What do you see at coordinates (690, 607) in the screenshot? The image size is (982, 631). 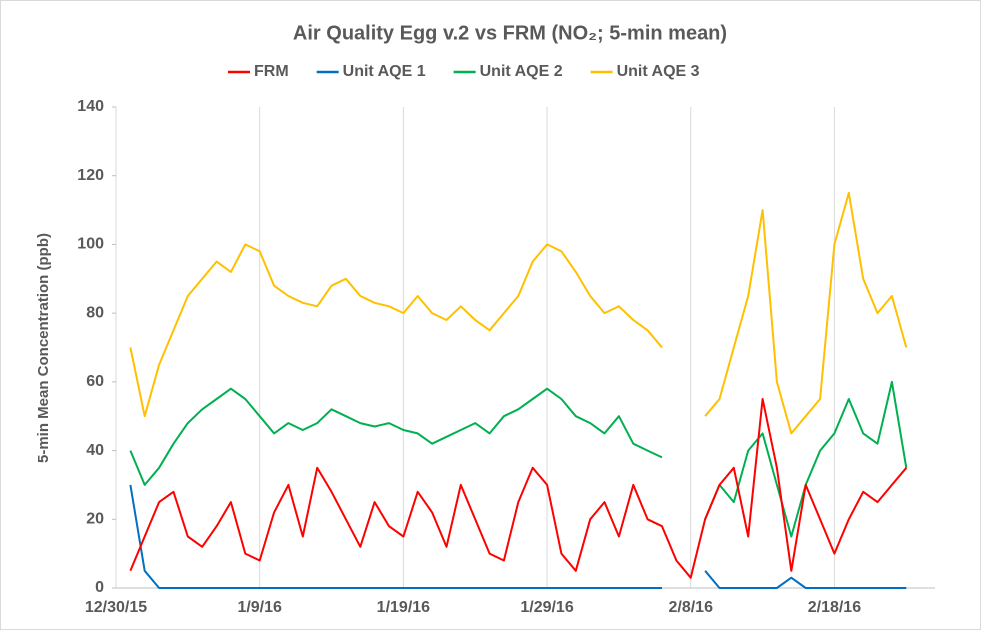 I see `x-tick-label: 2/8/16` at bounding box center [690, 607].